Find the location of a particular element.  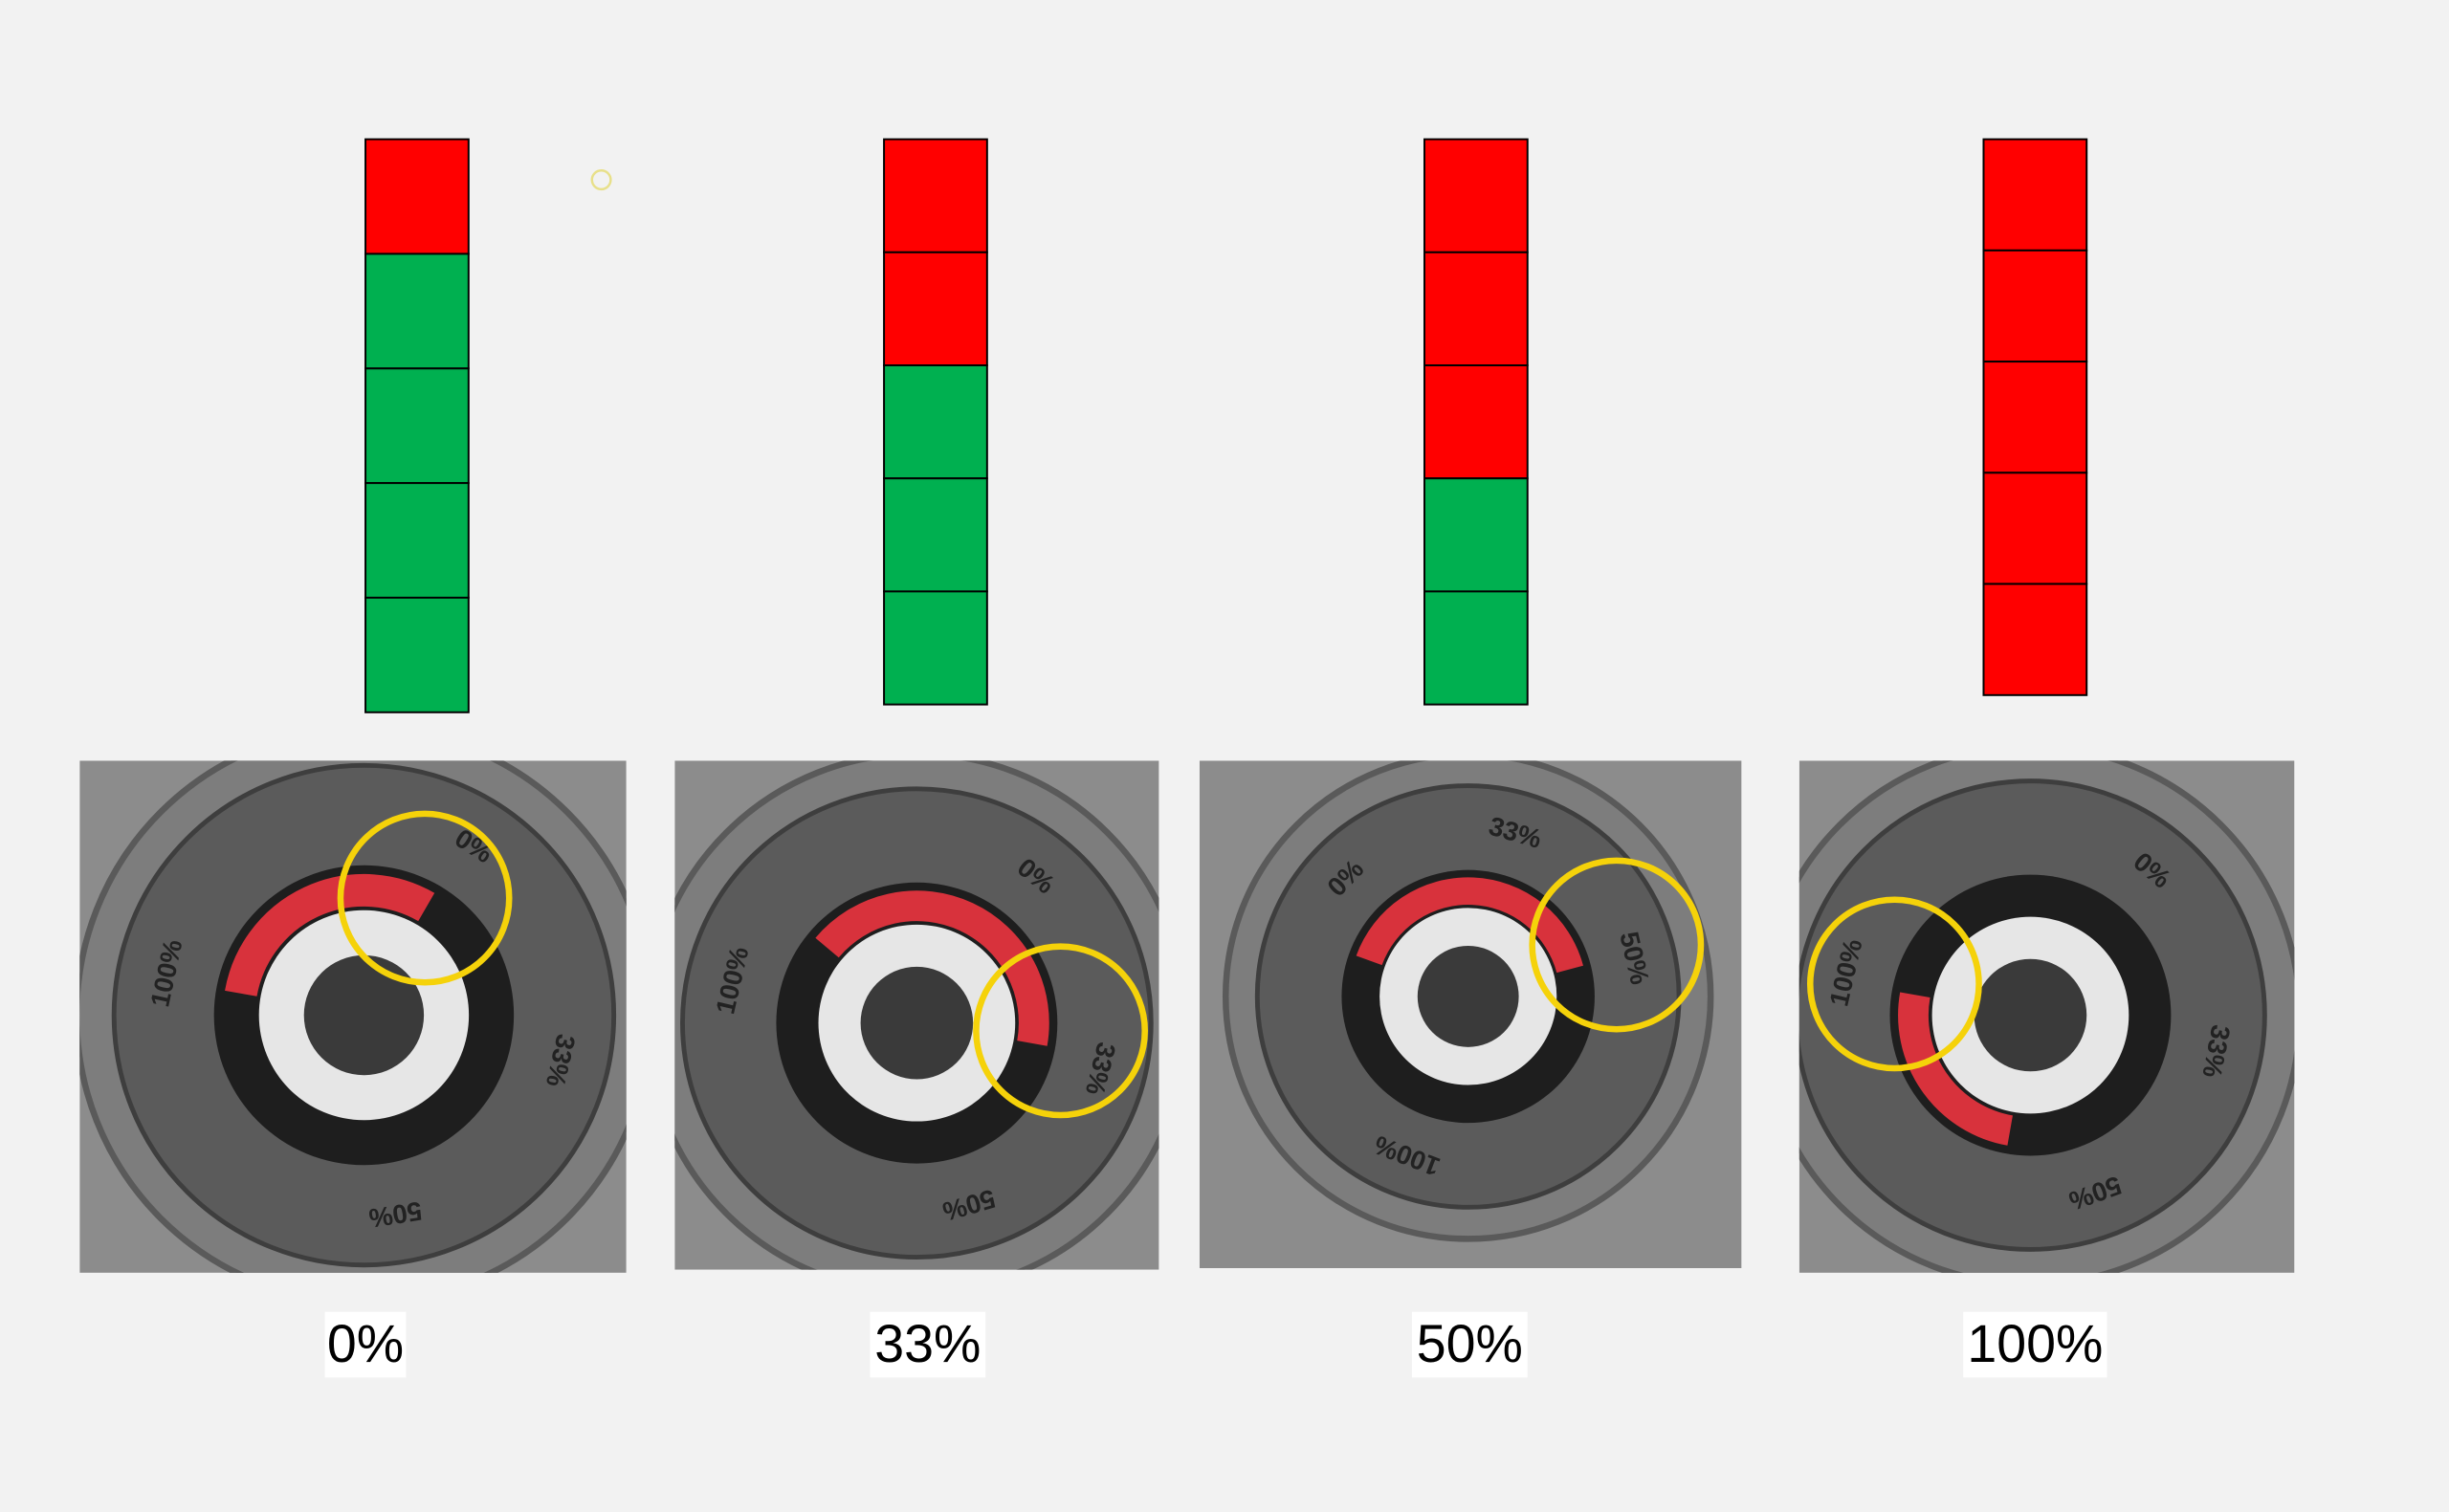

caption: 33% is located at coordinates (928, 1343).